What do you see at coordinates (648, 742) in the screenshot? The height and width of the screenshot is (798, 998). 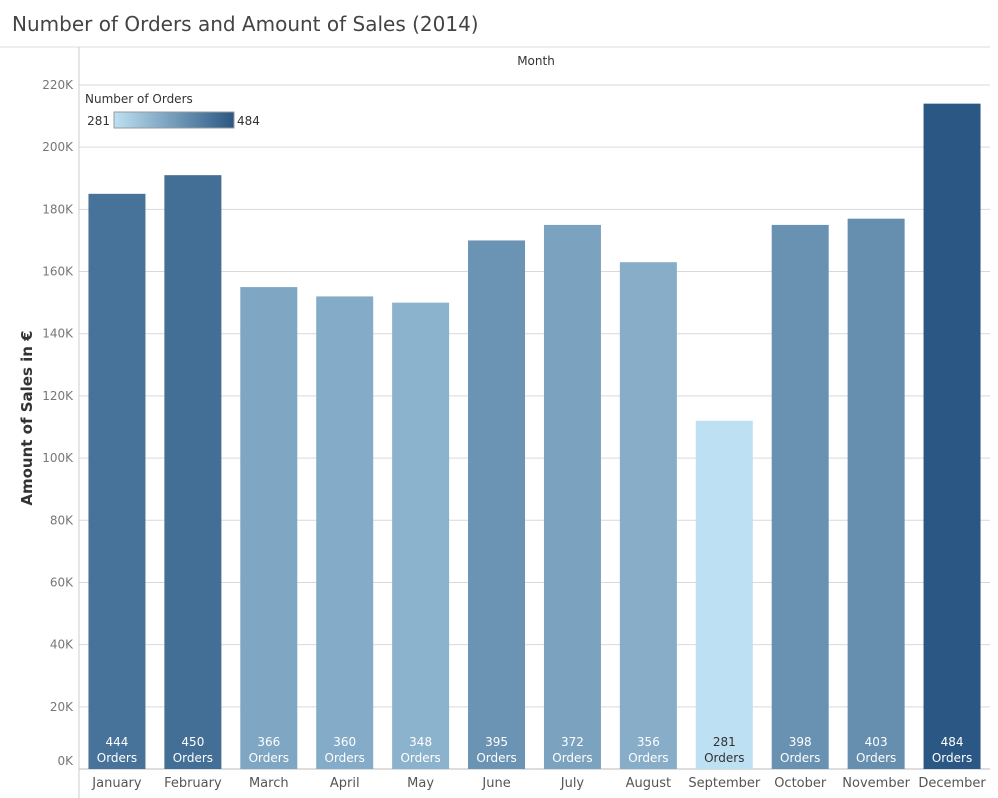 I see `bar-order-count: 356` at bounding box center [648, 742].